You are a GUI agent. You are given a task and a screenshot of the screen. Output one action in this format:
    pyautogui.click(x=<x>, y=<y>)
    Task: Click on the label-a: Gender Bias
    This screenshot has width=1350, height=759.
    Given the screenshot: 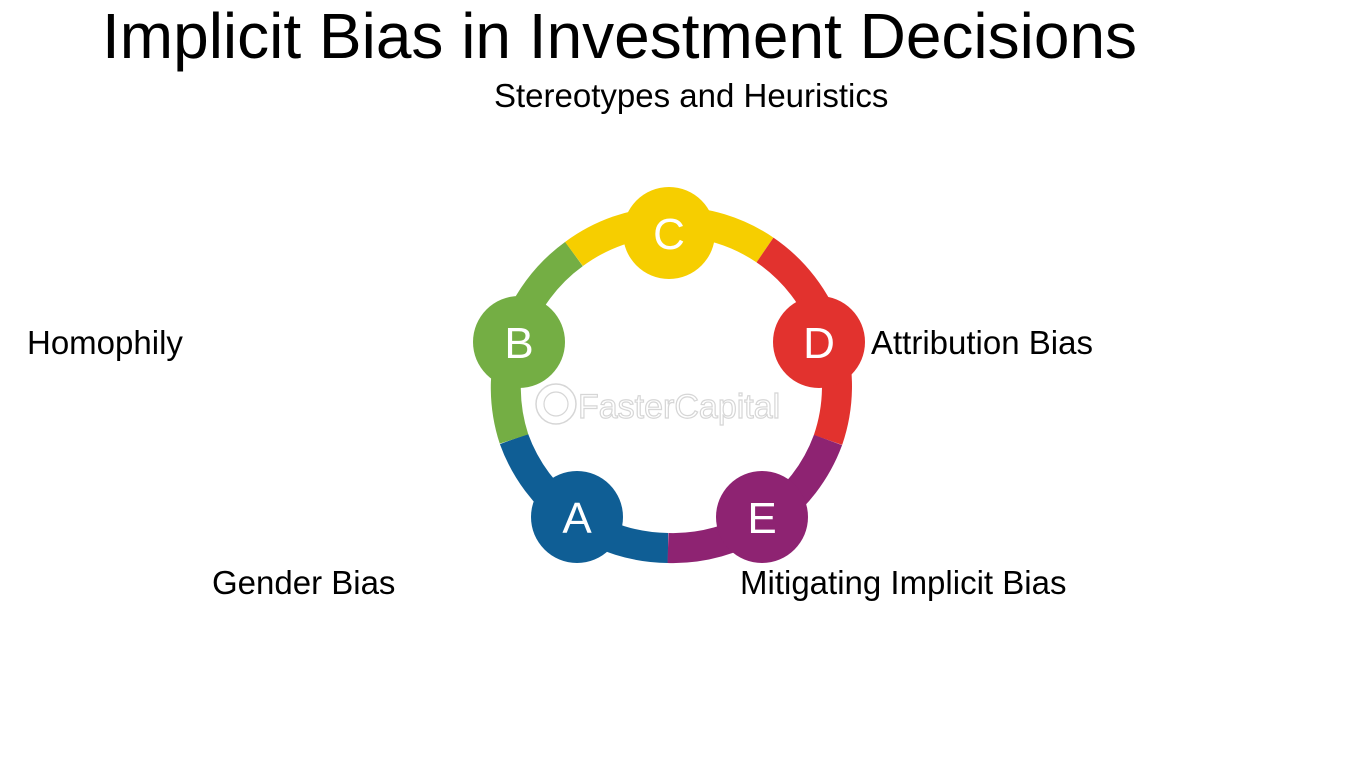 What is the action you would take?
    pyautogui.click(x=304, y=582)
    